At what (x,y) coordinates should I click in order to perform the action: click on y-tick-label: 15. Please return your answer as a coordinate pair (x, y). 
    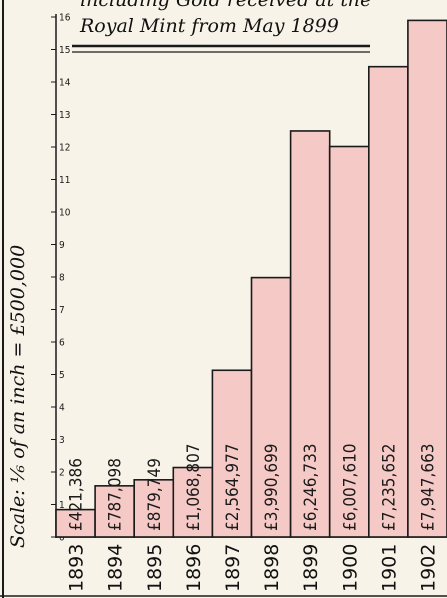
    Looking at the image, I should click on (64, 50).